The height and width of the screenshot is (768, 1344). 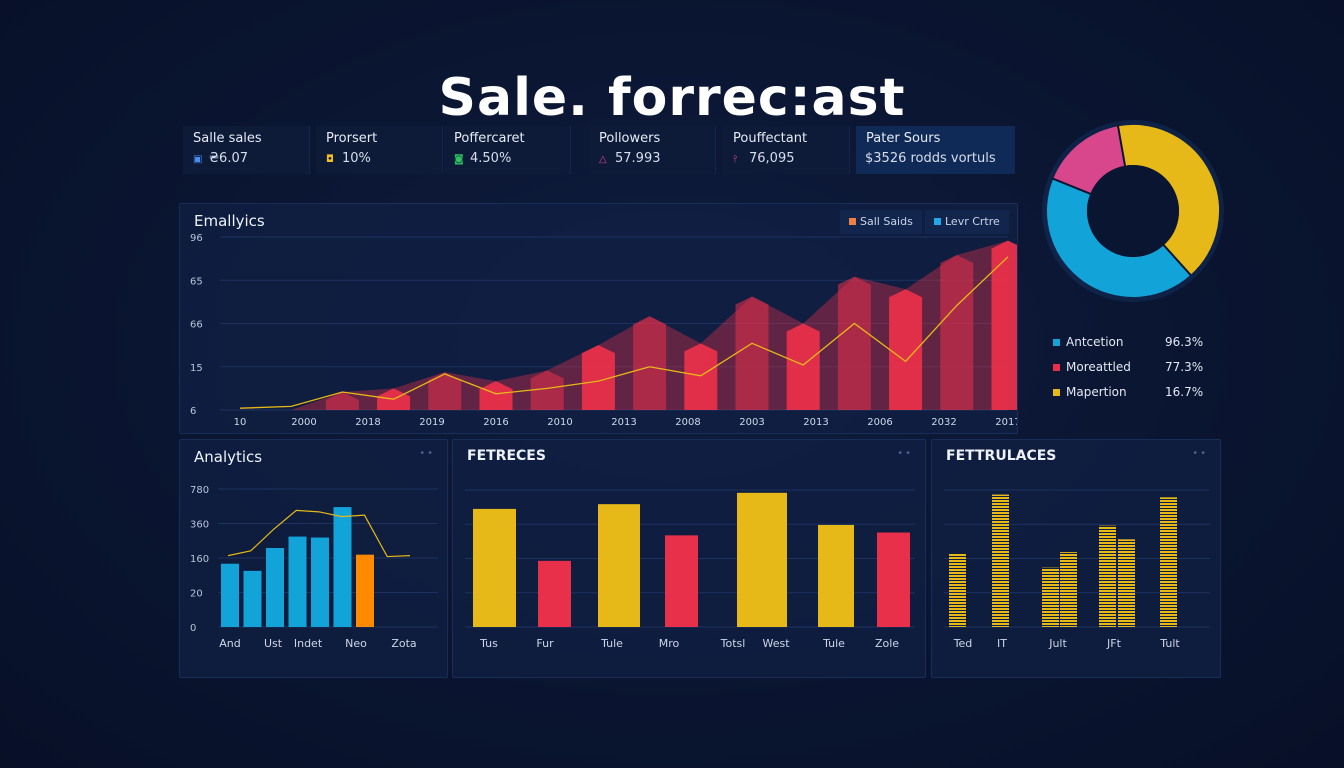 I want to click on legend-item-sall-saids: Sall Saids, so click(x=881, y=222).